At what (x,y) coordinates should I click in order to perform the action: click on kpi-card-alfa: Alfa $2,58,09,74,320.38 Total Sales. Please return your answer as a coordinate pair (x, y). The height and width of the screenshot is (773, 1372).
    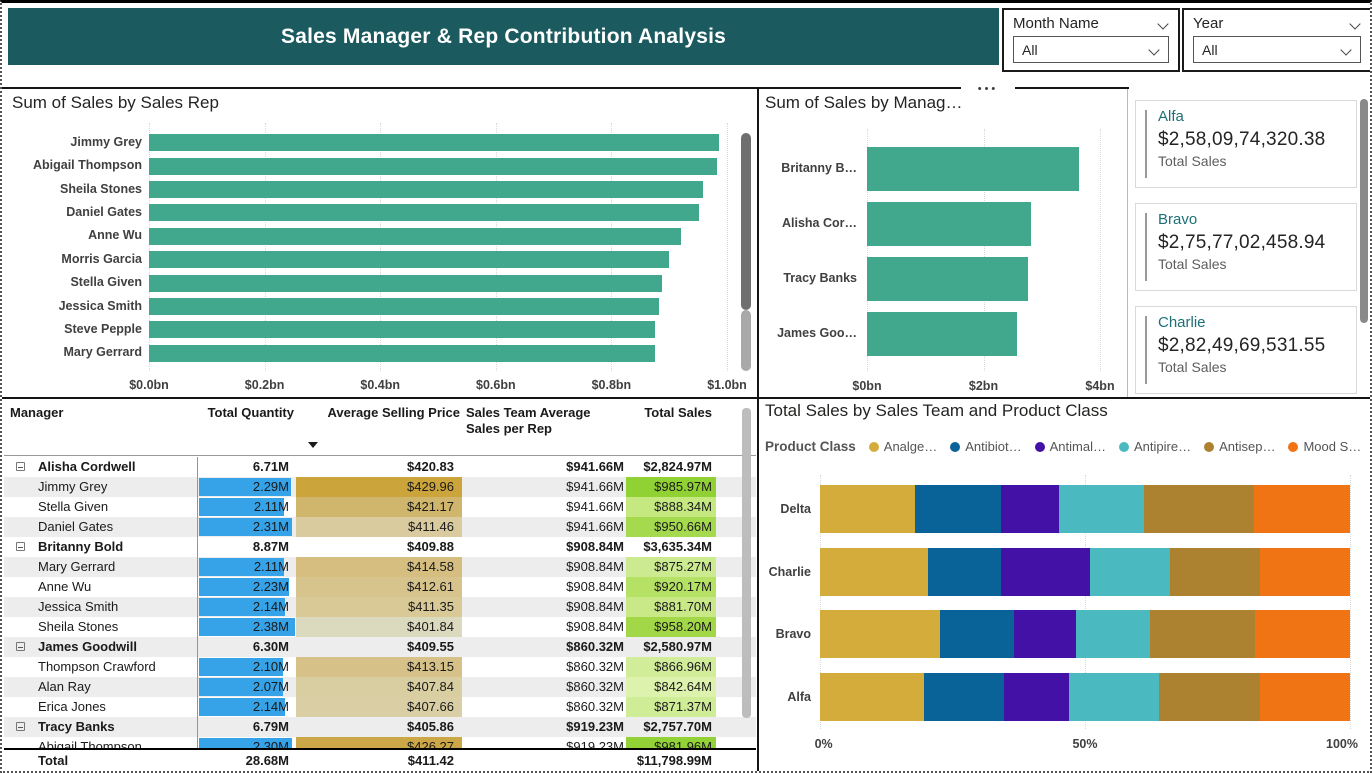
    Looking at the image, I should click on (1246, 144).